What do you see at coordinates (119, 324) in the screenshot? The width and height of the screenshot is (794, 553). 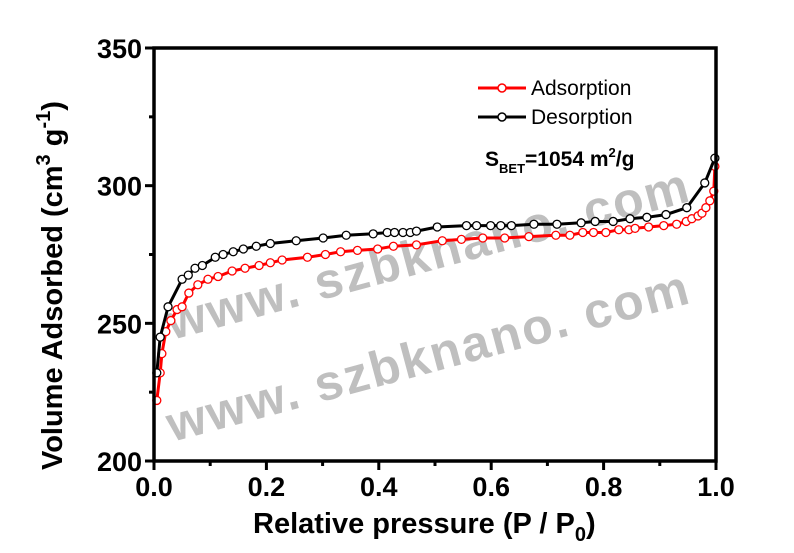 I see `y-tick-label: 250` at bounding box center [119, 324].